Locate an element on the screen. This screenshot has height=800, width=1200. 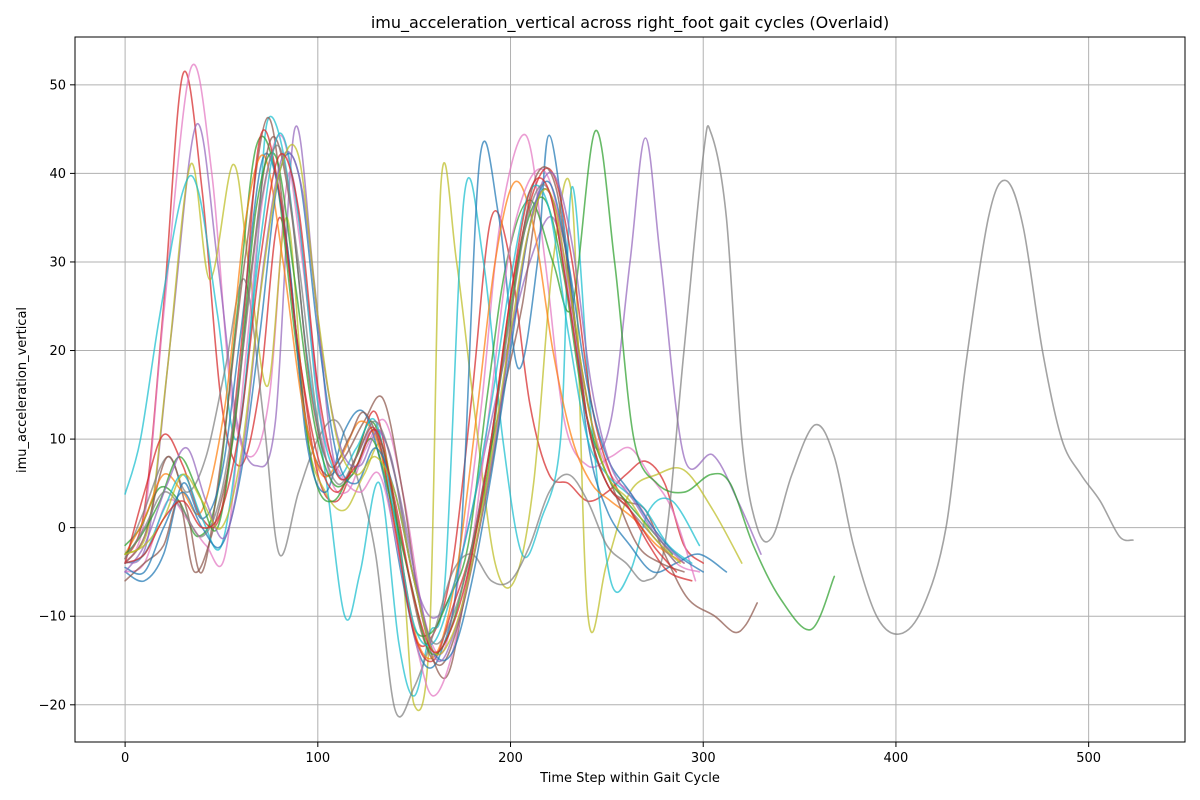
x-tick-label: 300 is located at coordinates (703, 758).